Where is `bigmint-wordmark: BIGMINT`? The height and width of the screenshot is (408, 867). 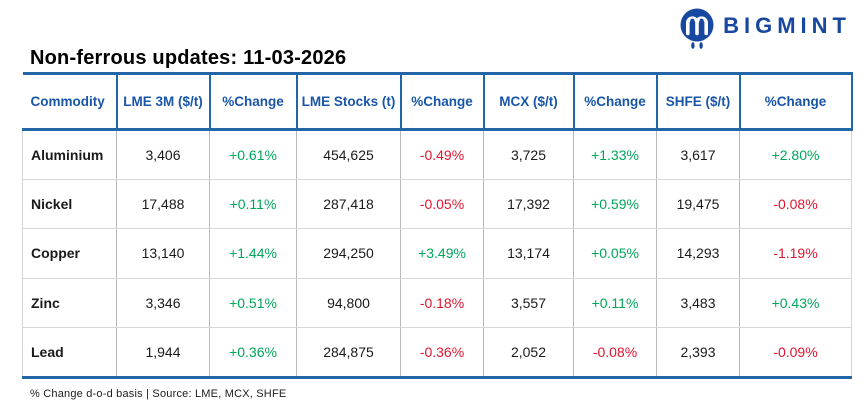
bigmint-wordmark: BIGMINT is located at coordinates (787, 25).